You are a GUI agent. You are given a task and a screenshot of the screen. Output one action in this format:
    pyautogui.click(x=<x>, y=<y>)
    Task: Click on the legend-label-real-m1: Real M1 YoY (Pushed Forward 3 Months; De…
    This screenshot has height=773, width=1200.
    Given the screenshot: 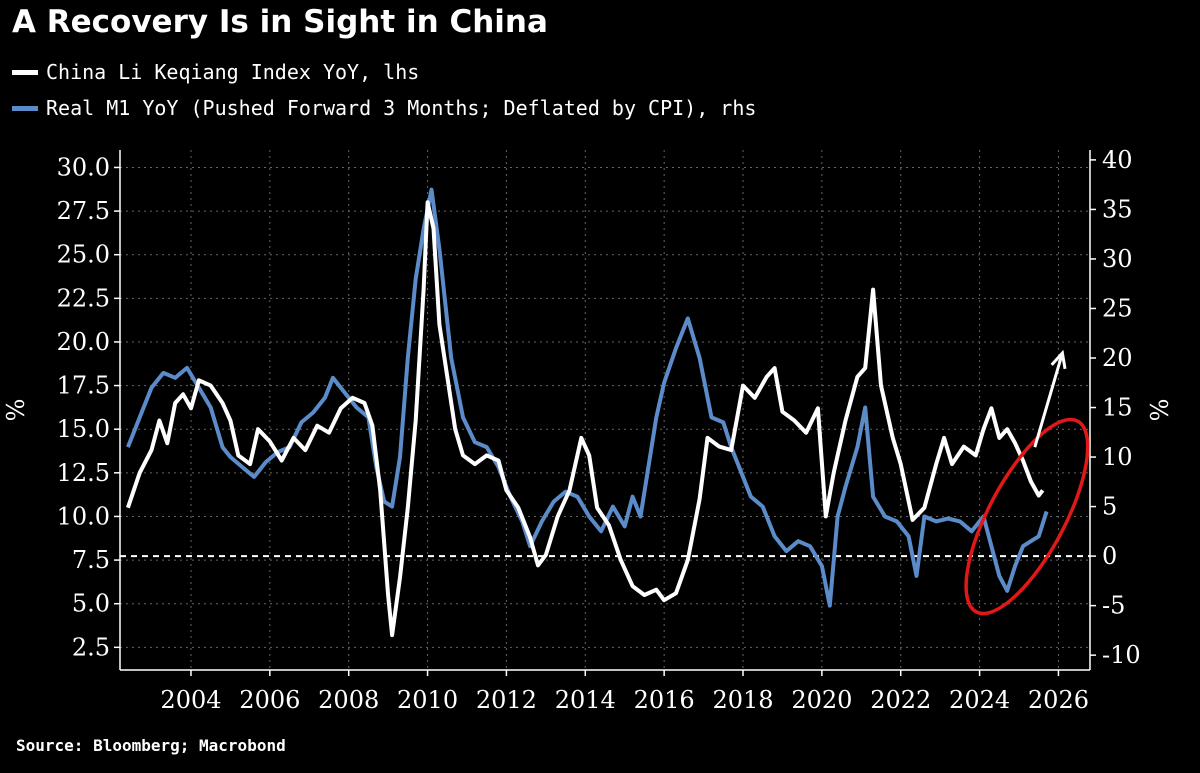 What is the action you would take?
    pyautogui.click(x=401, y=108)
    